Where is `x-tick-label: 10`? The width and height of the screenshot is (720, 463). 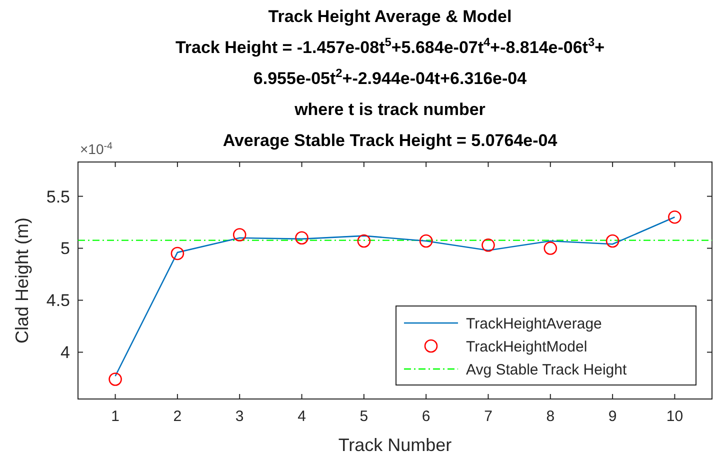
x-tick-label: 10 is located at coordinates (675, 416).